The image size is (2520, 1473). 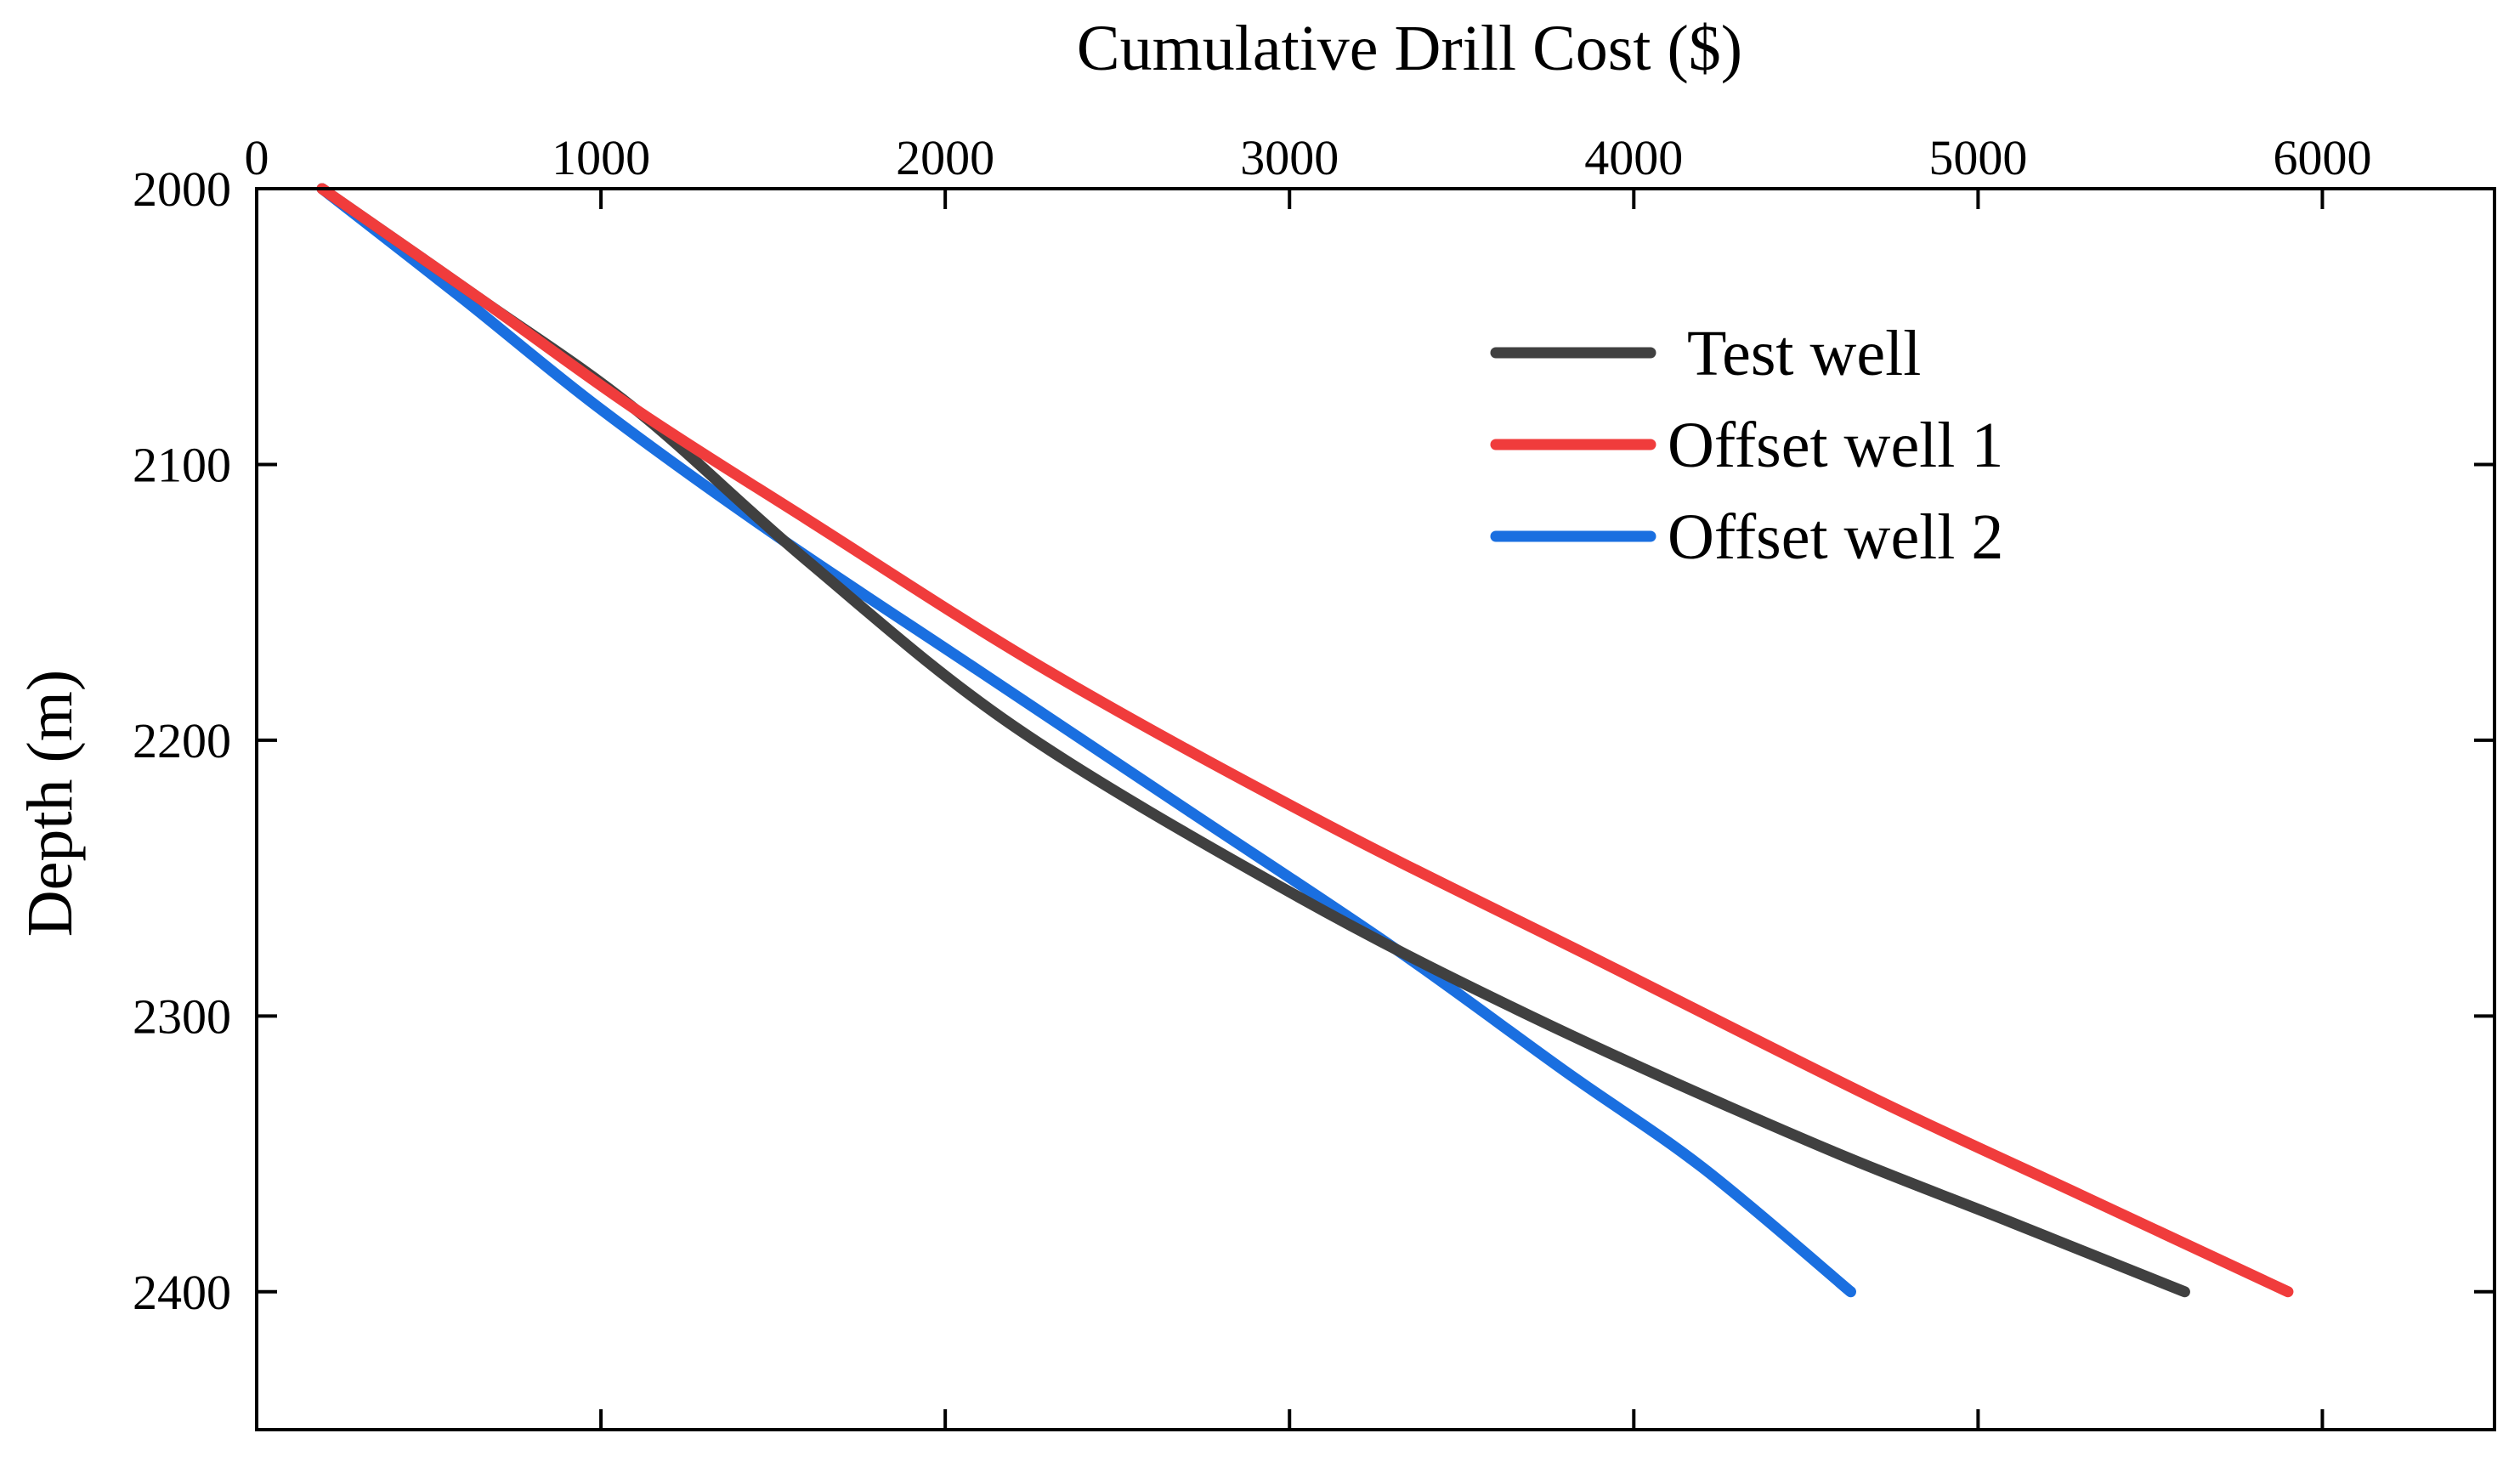 What do you see at coordinates (945, 157) in the screenshot?
I see `x-tick-label: 2000` at bounding box center [945, 157].